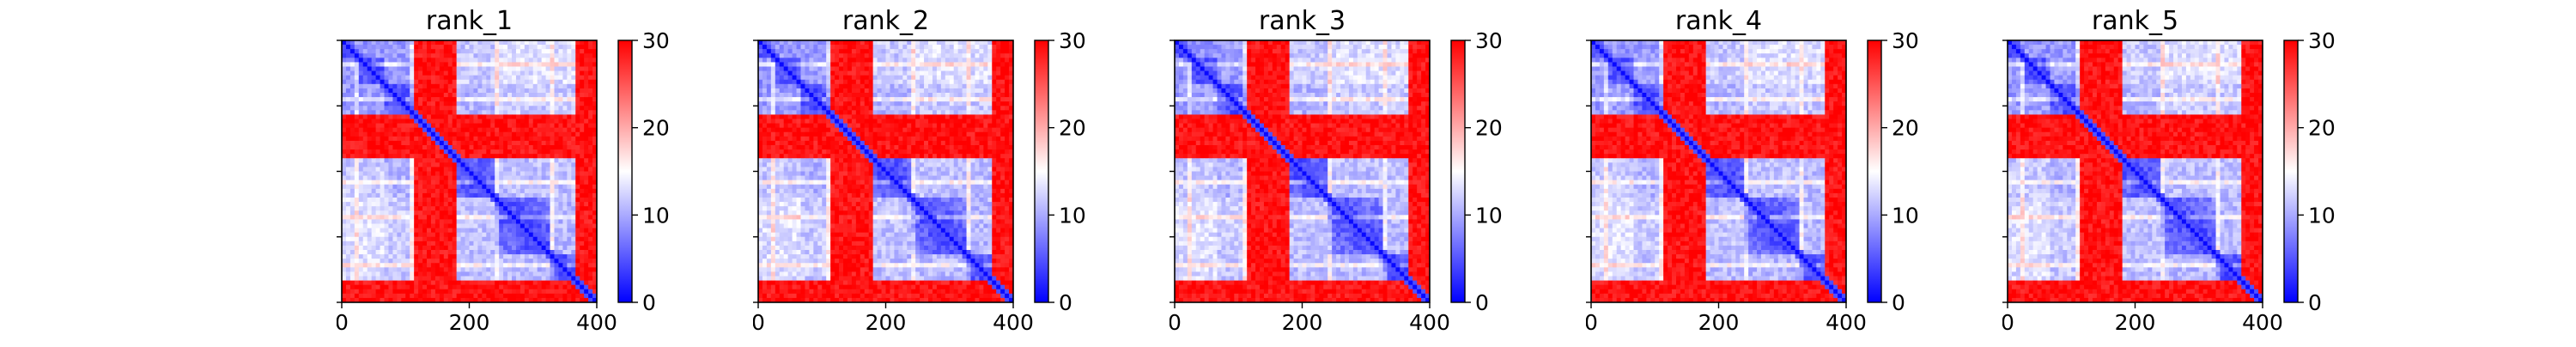 This screenshot has height=347, width=2576. Describe the element at coordinates (885, 171) in the screenshot. I see `heatmap-cells` at that location.